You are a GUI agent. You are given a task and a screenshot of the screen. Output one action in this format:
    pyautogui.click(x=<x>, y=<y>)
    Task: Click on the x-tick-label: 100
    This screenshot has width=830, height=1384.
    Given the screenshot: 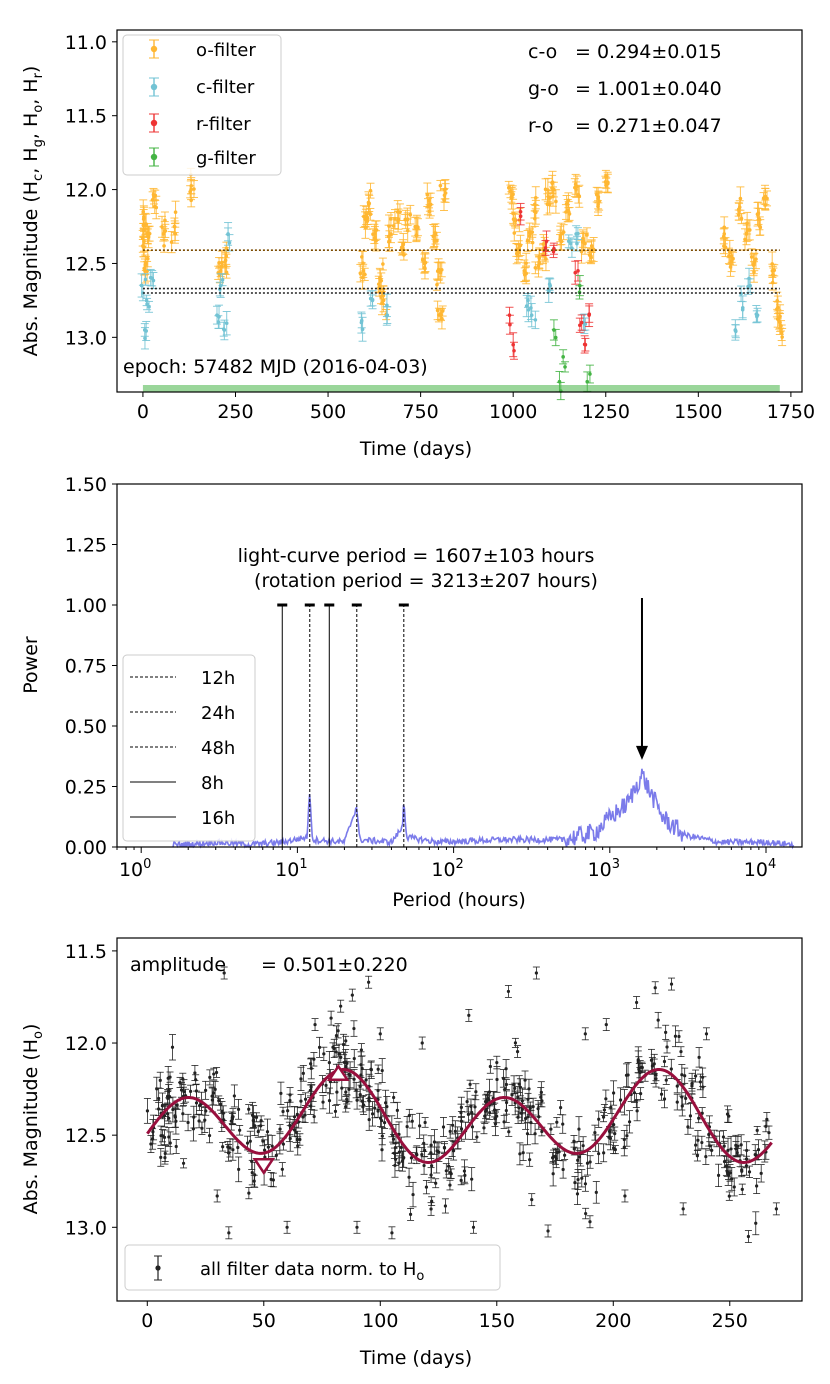 What is the action you would take?
    pyautogui.click(x=135, y=869)
    